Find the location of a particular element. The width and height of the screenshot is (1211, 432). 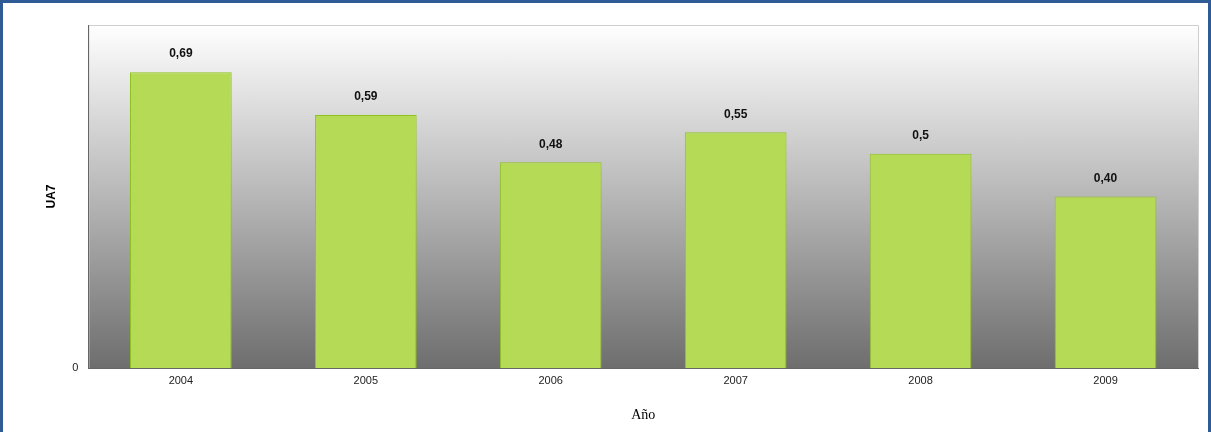

x-tick-label: 2007 is located at coordinates (735, 379).